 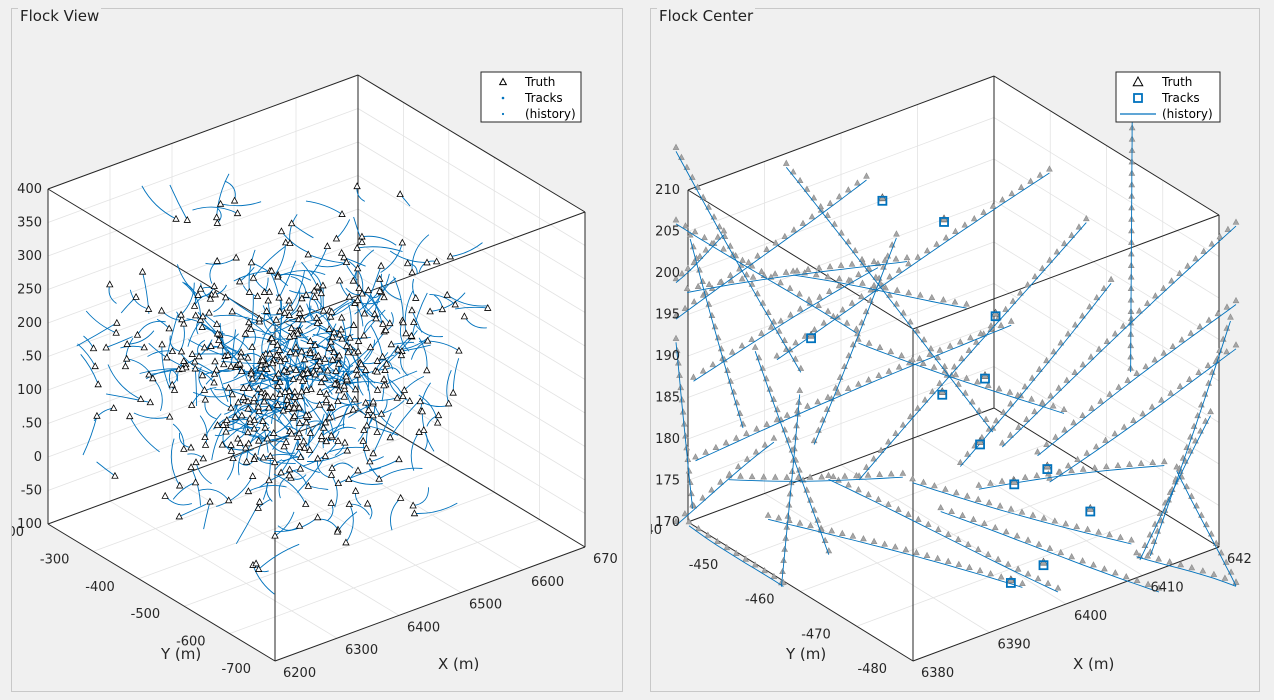 I want to click on x-tick-label: 6400, so click(x=1090, y=616).